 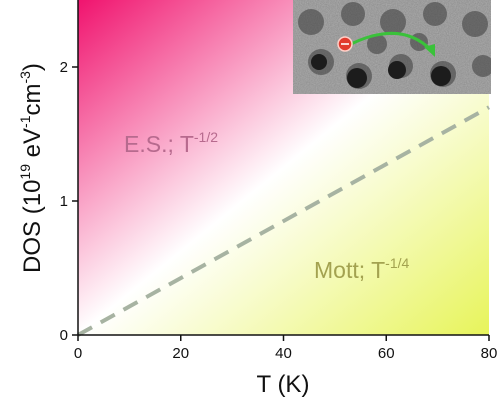 I want to click on x-tick-label: 80, so click(x=489, y=353).